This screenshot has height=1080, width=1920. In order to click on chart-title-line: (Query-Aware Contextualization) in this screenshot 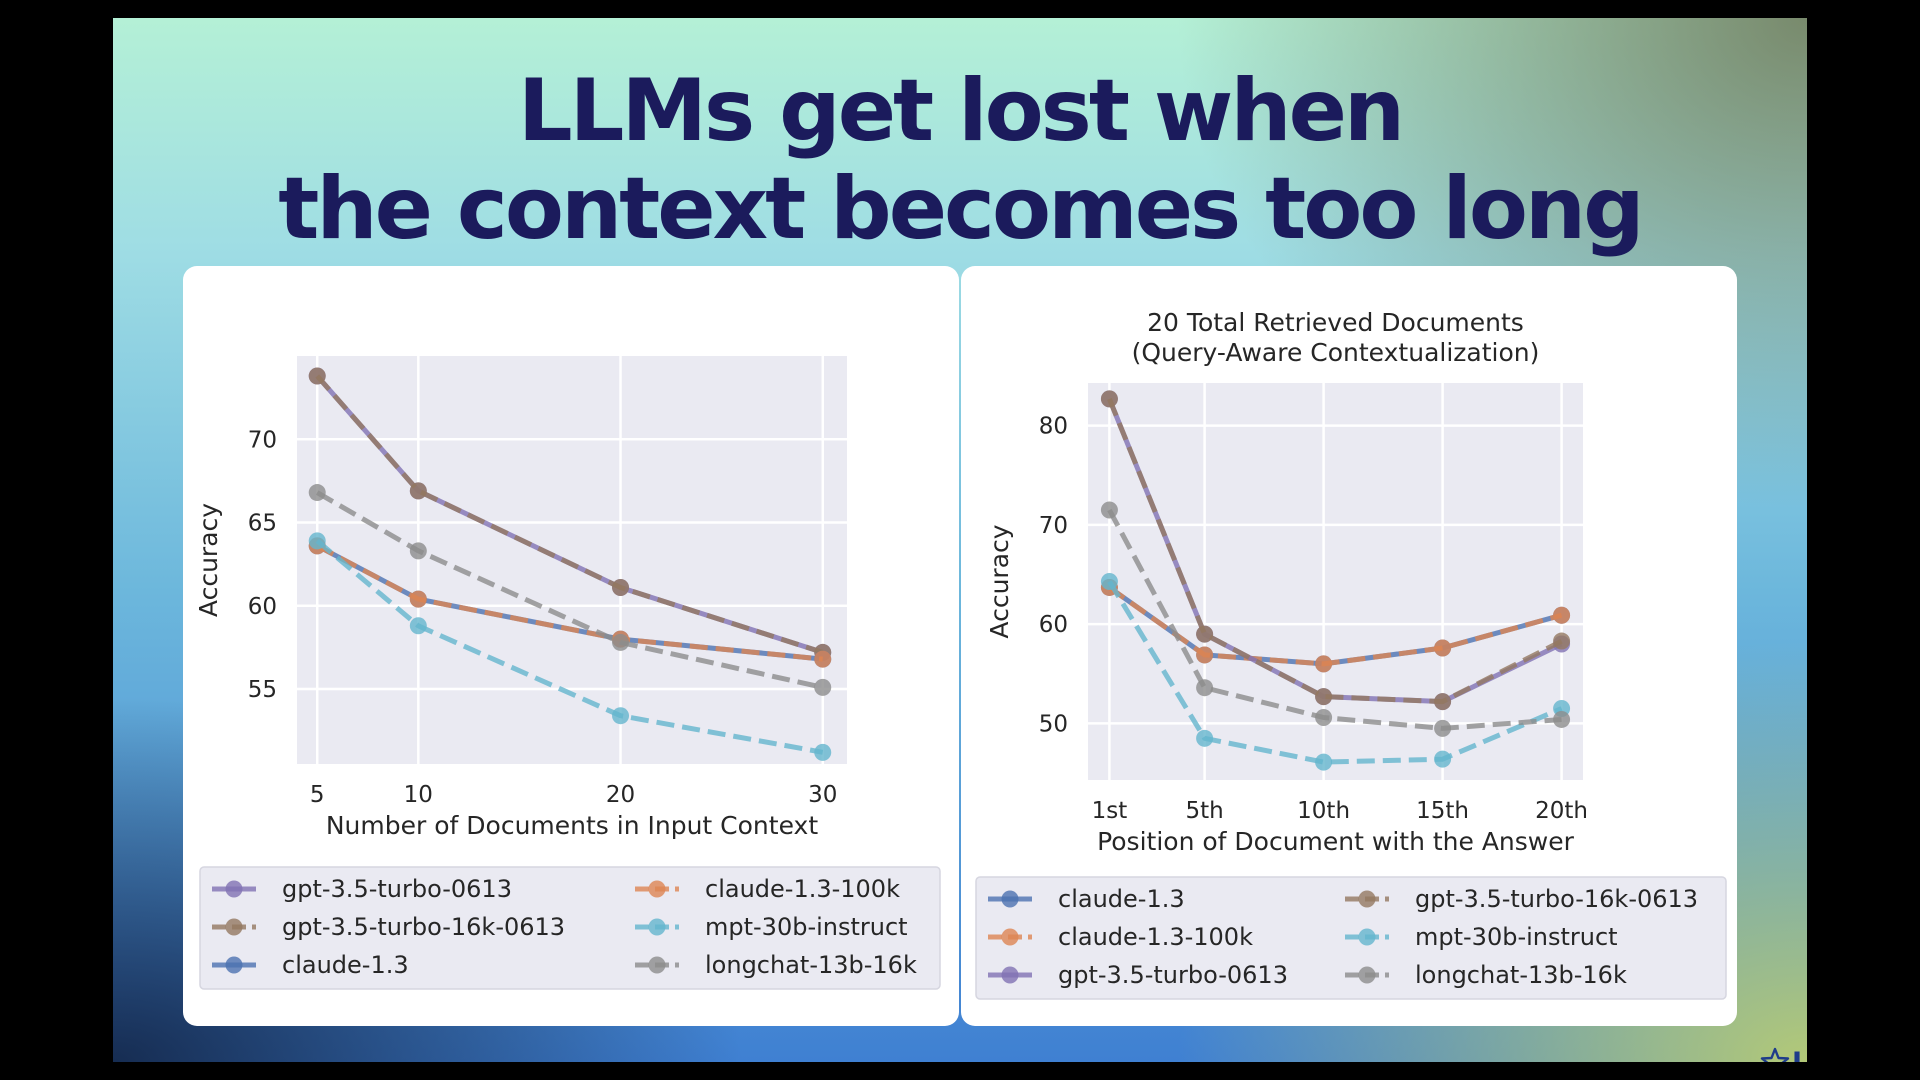, I will do `click(1336, 352)`.